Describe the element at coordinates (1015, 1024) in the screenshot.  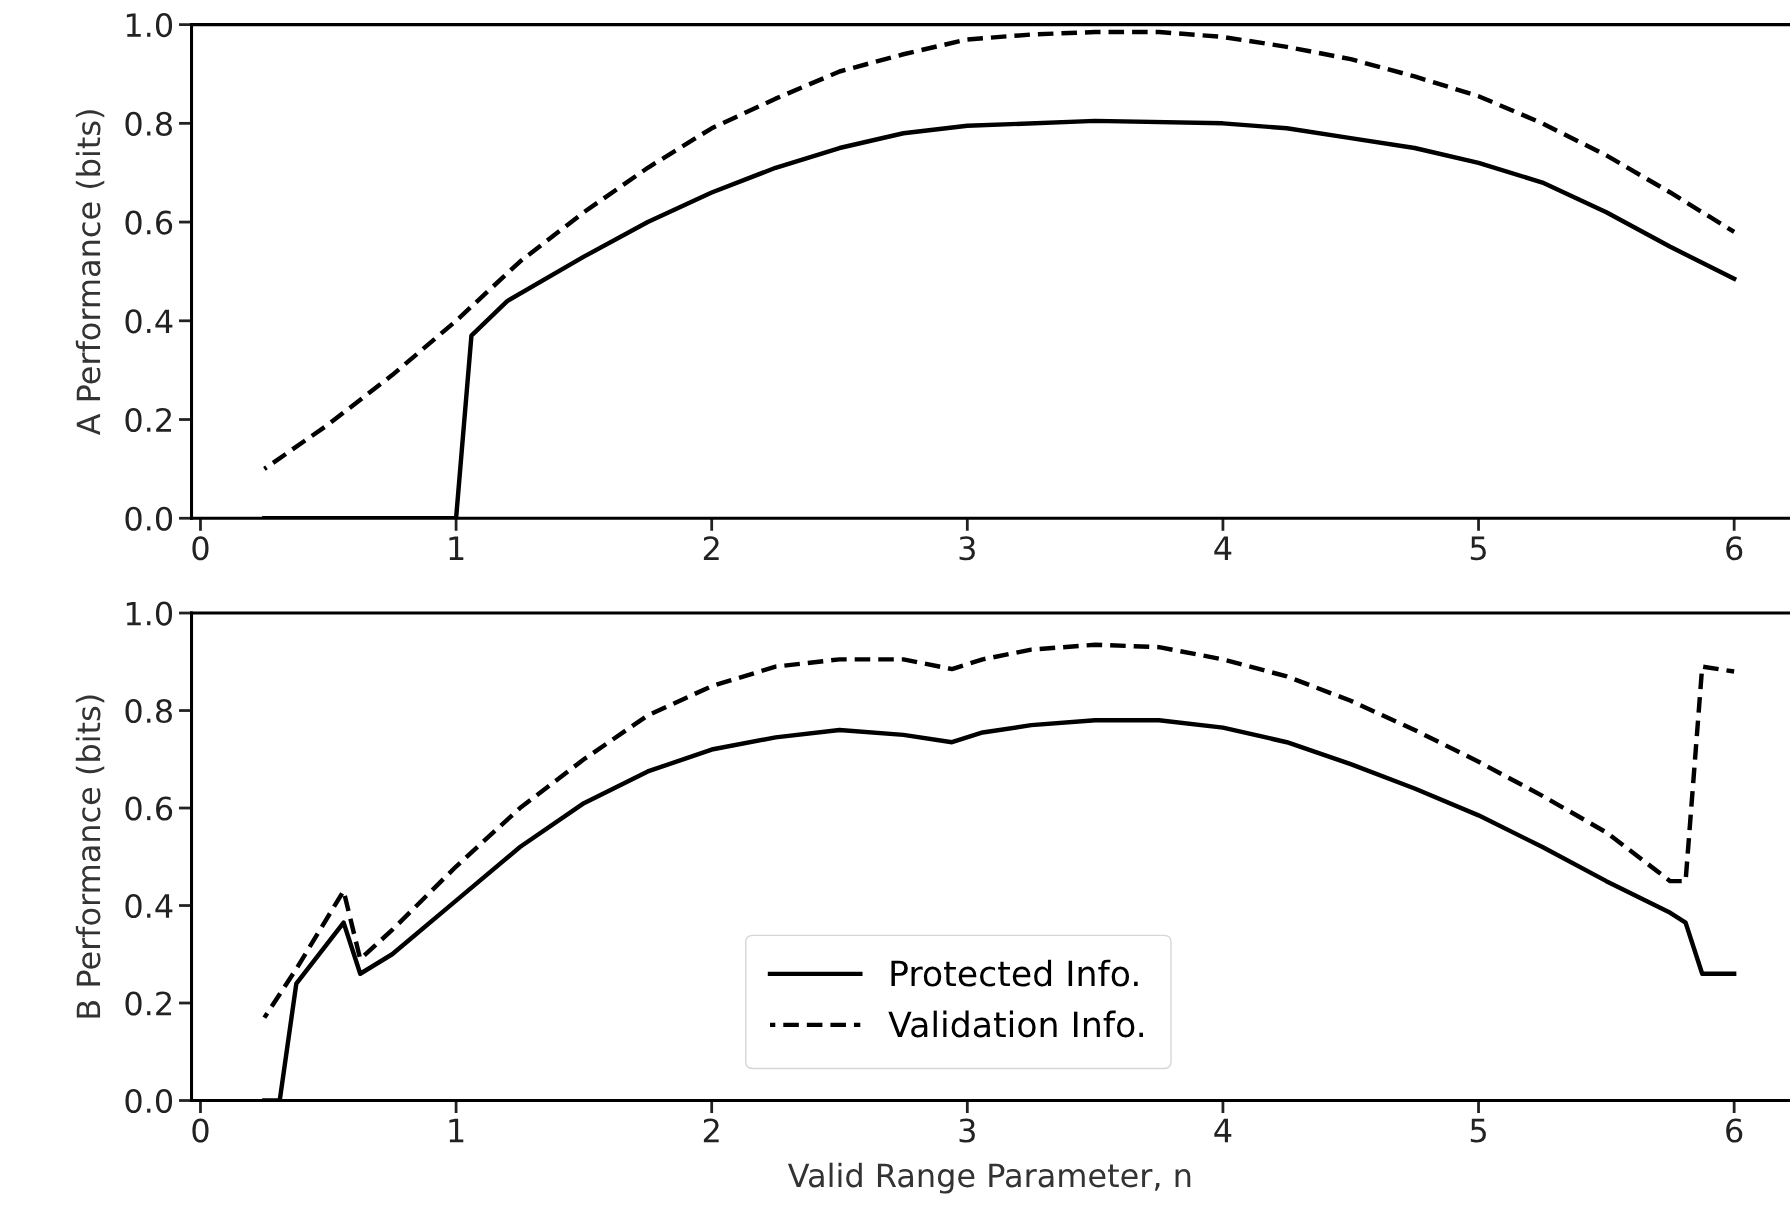
I see `legend-label: Validation Info.` at that location.